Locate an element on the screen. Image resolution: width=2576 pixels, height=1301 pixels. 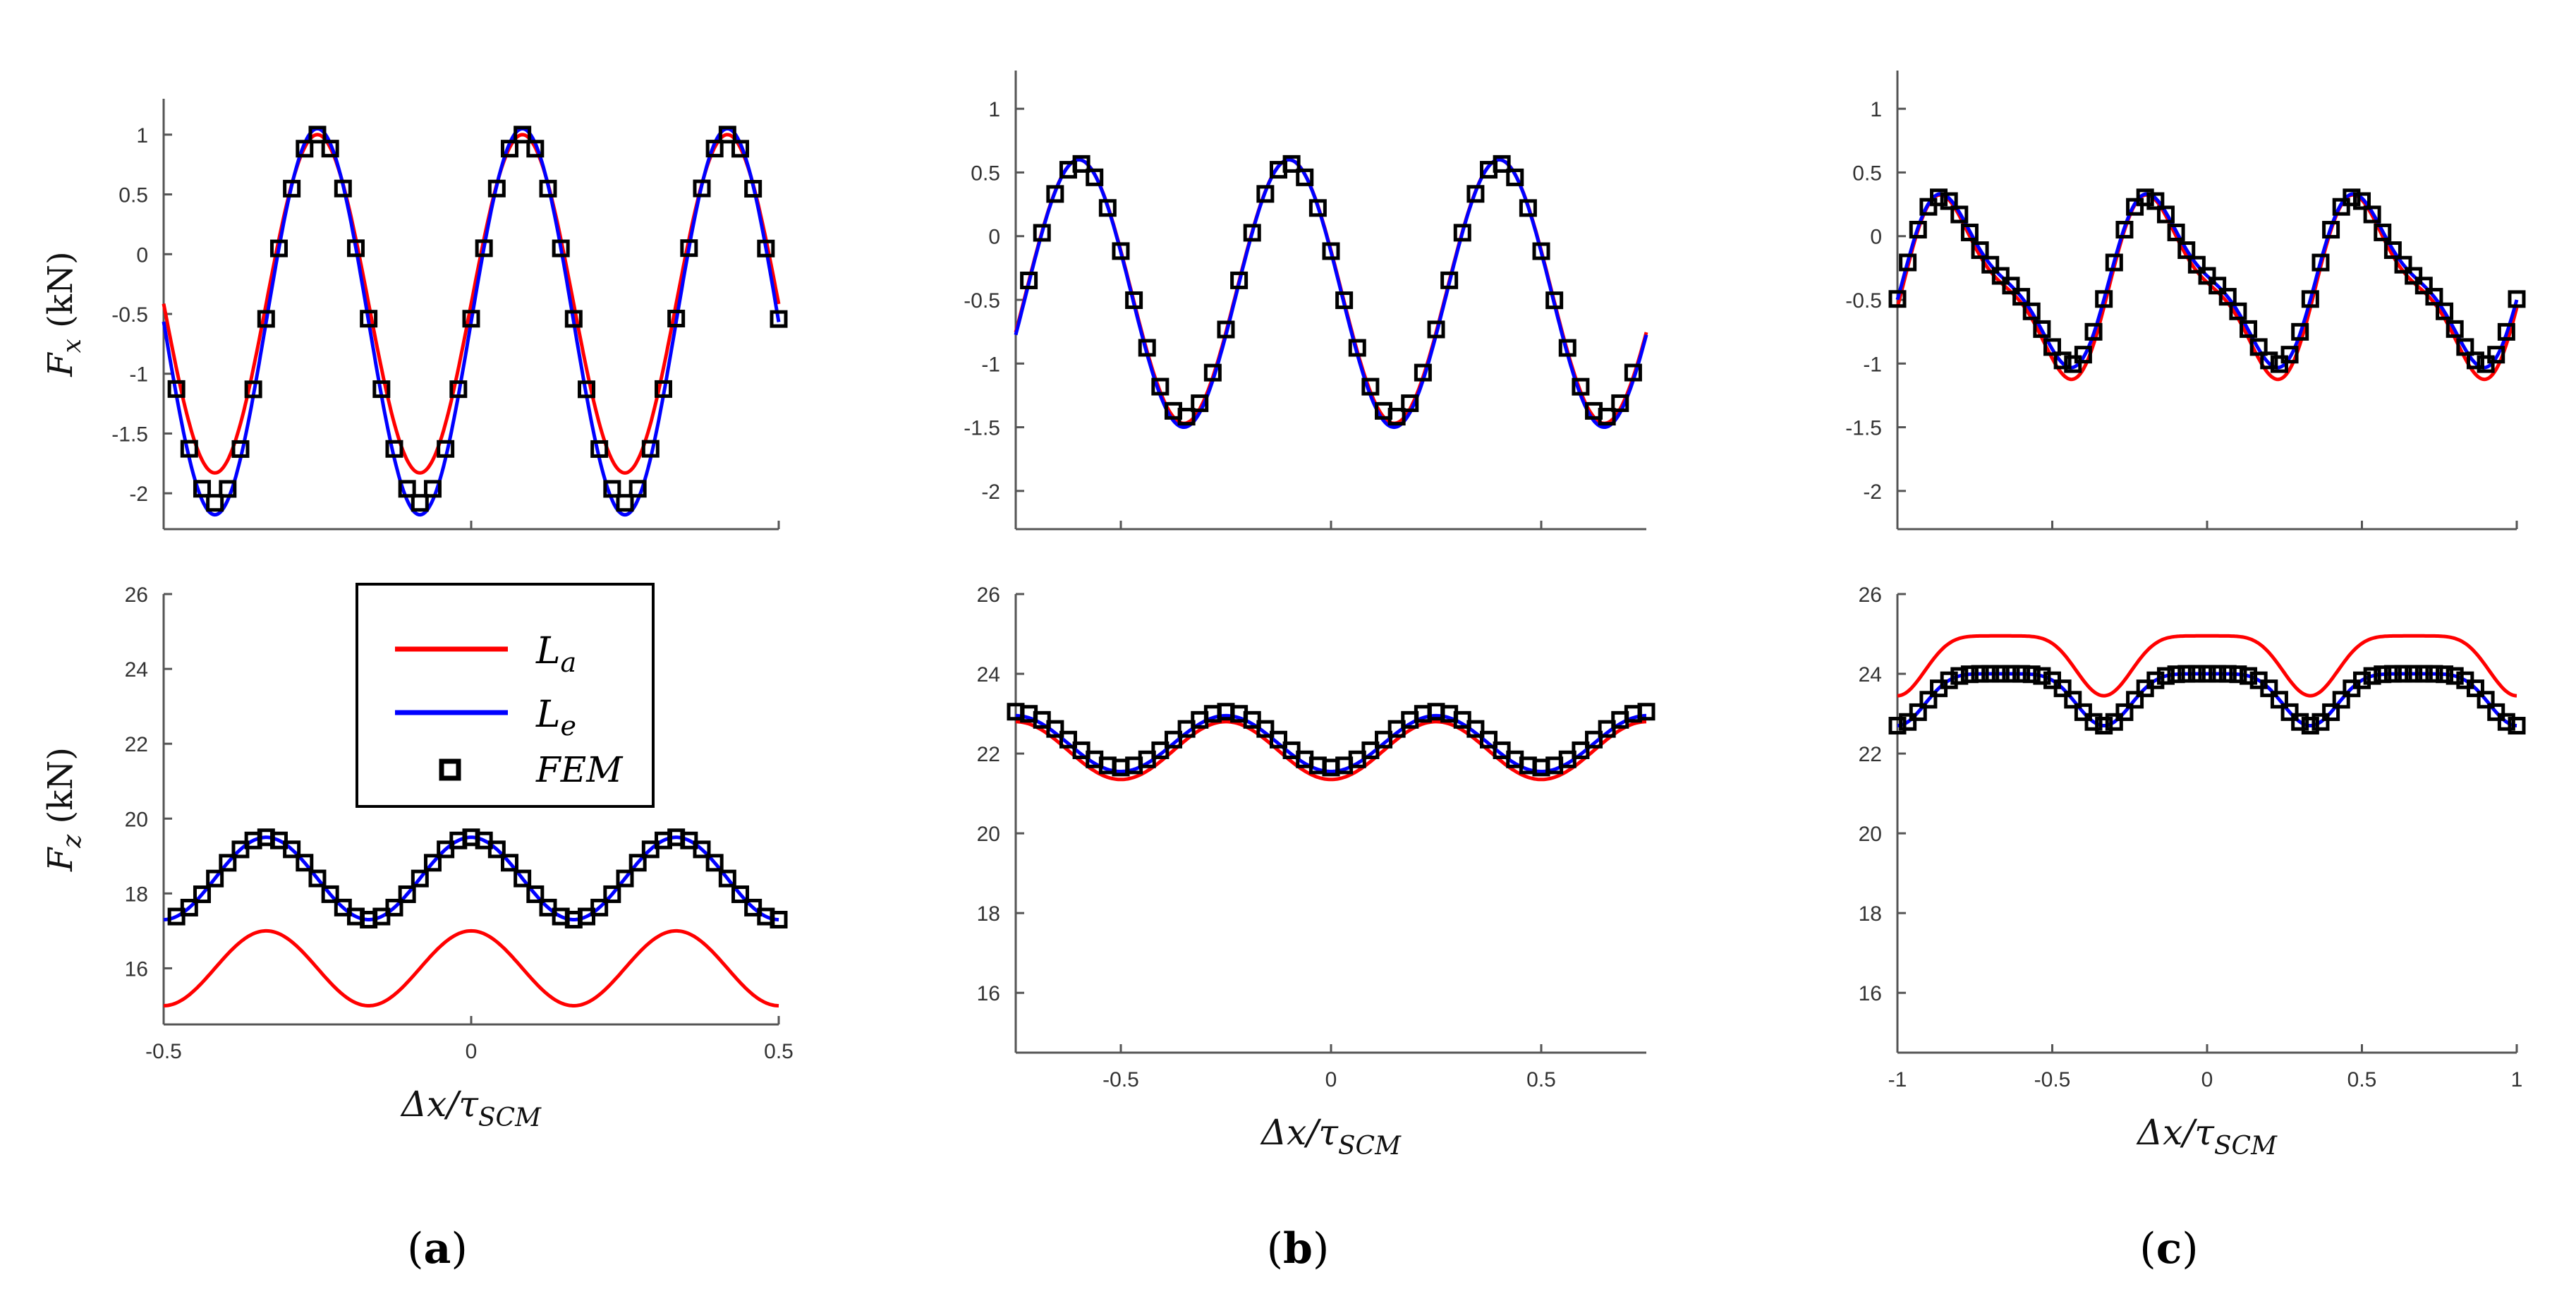
x-tick-label-c-bottom-1: -0.5 is located at coordinates (2052, 1079).